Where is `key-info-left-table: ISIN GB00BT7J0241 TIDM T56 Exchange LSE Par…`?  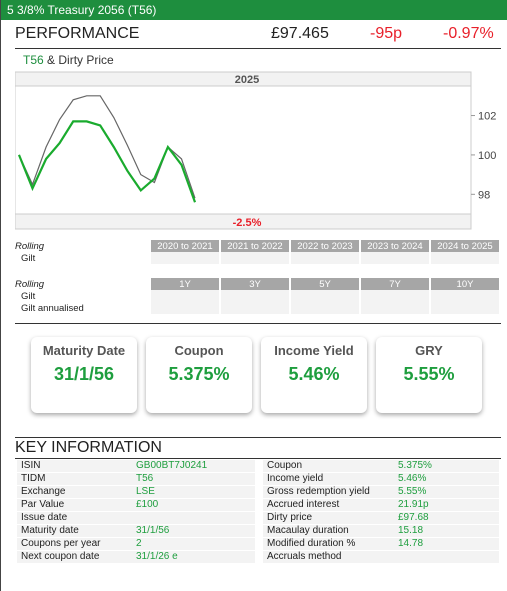
key-info-left-table: ISIN GB00BT7J0241 TIDM T56 Exchange LSE Par… is located at coordinates (136, 512).